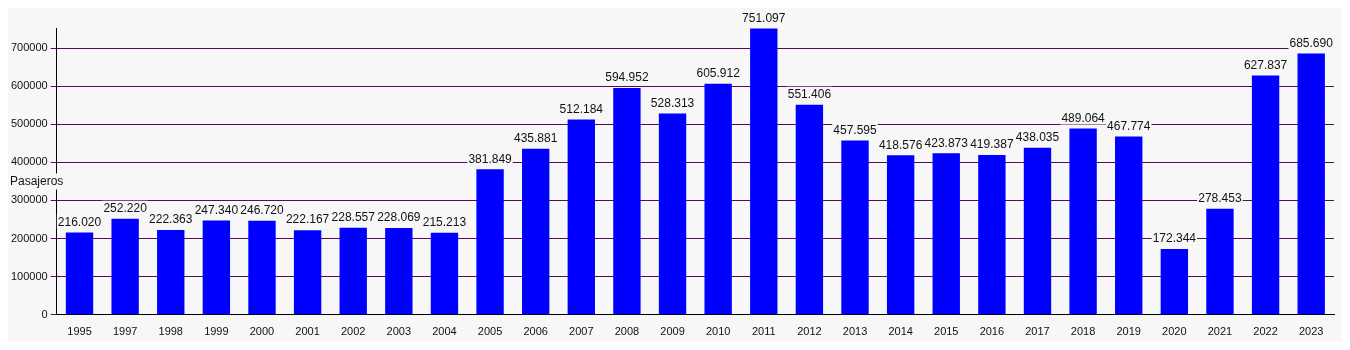 This screenshot has width=1350, height=350. Describe the element at coordinates (992, 144) in the screenshot. I see `data-label: 419.387` at that location.